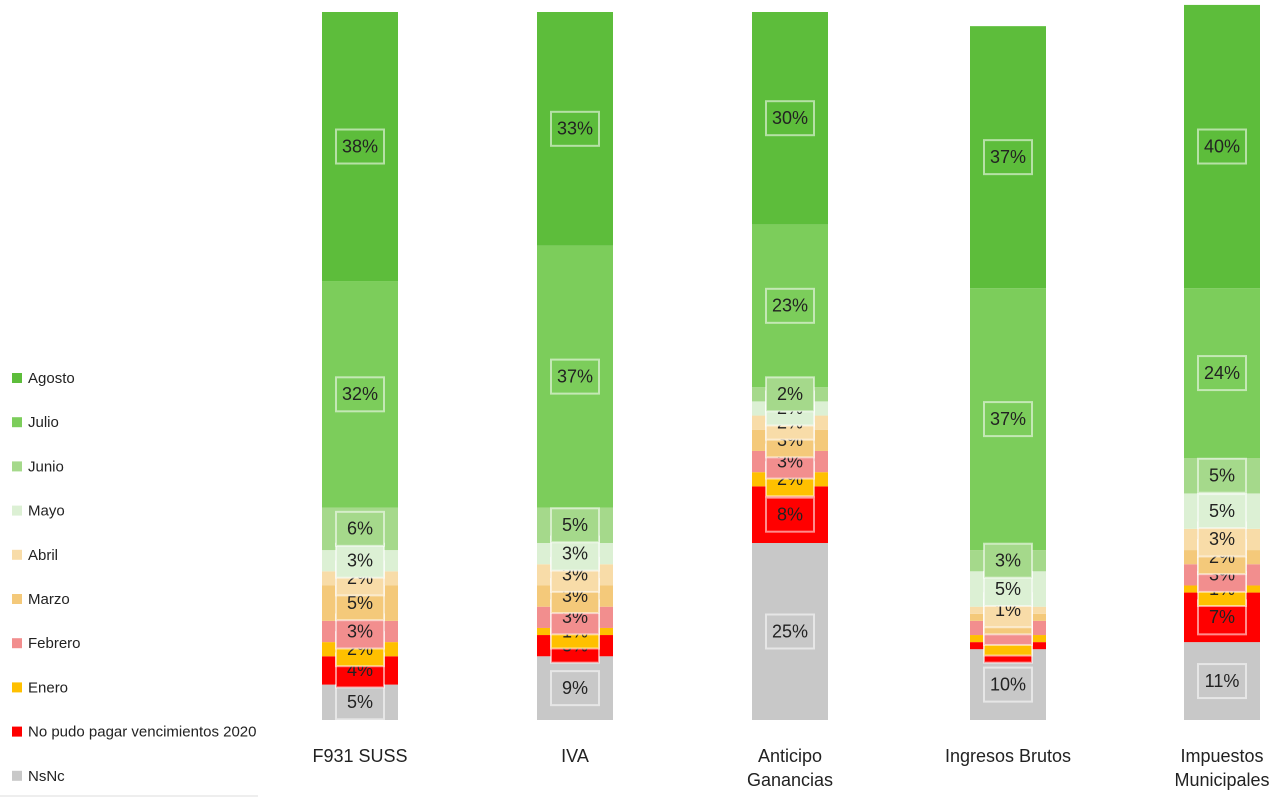 This screenshot has width=1284, height=798. I want to click on data-label: 10%, so click(1008, 684).